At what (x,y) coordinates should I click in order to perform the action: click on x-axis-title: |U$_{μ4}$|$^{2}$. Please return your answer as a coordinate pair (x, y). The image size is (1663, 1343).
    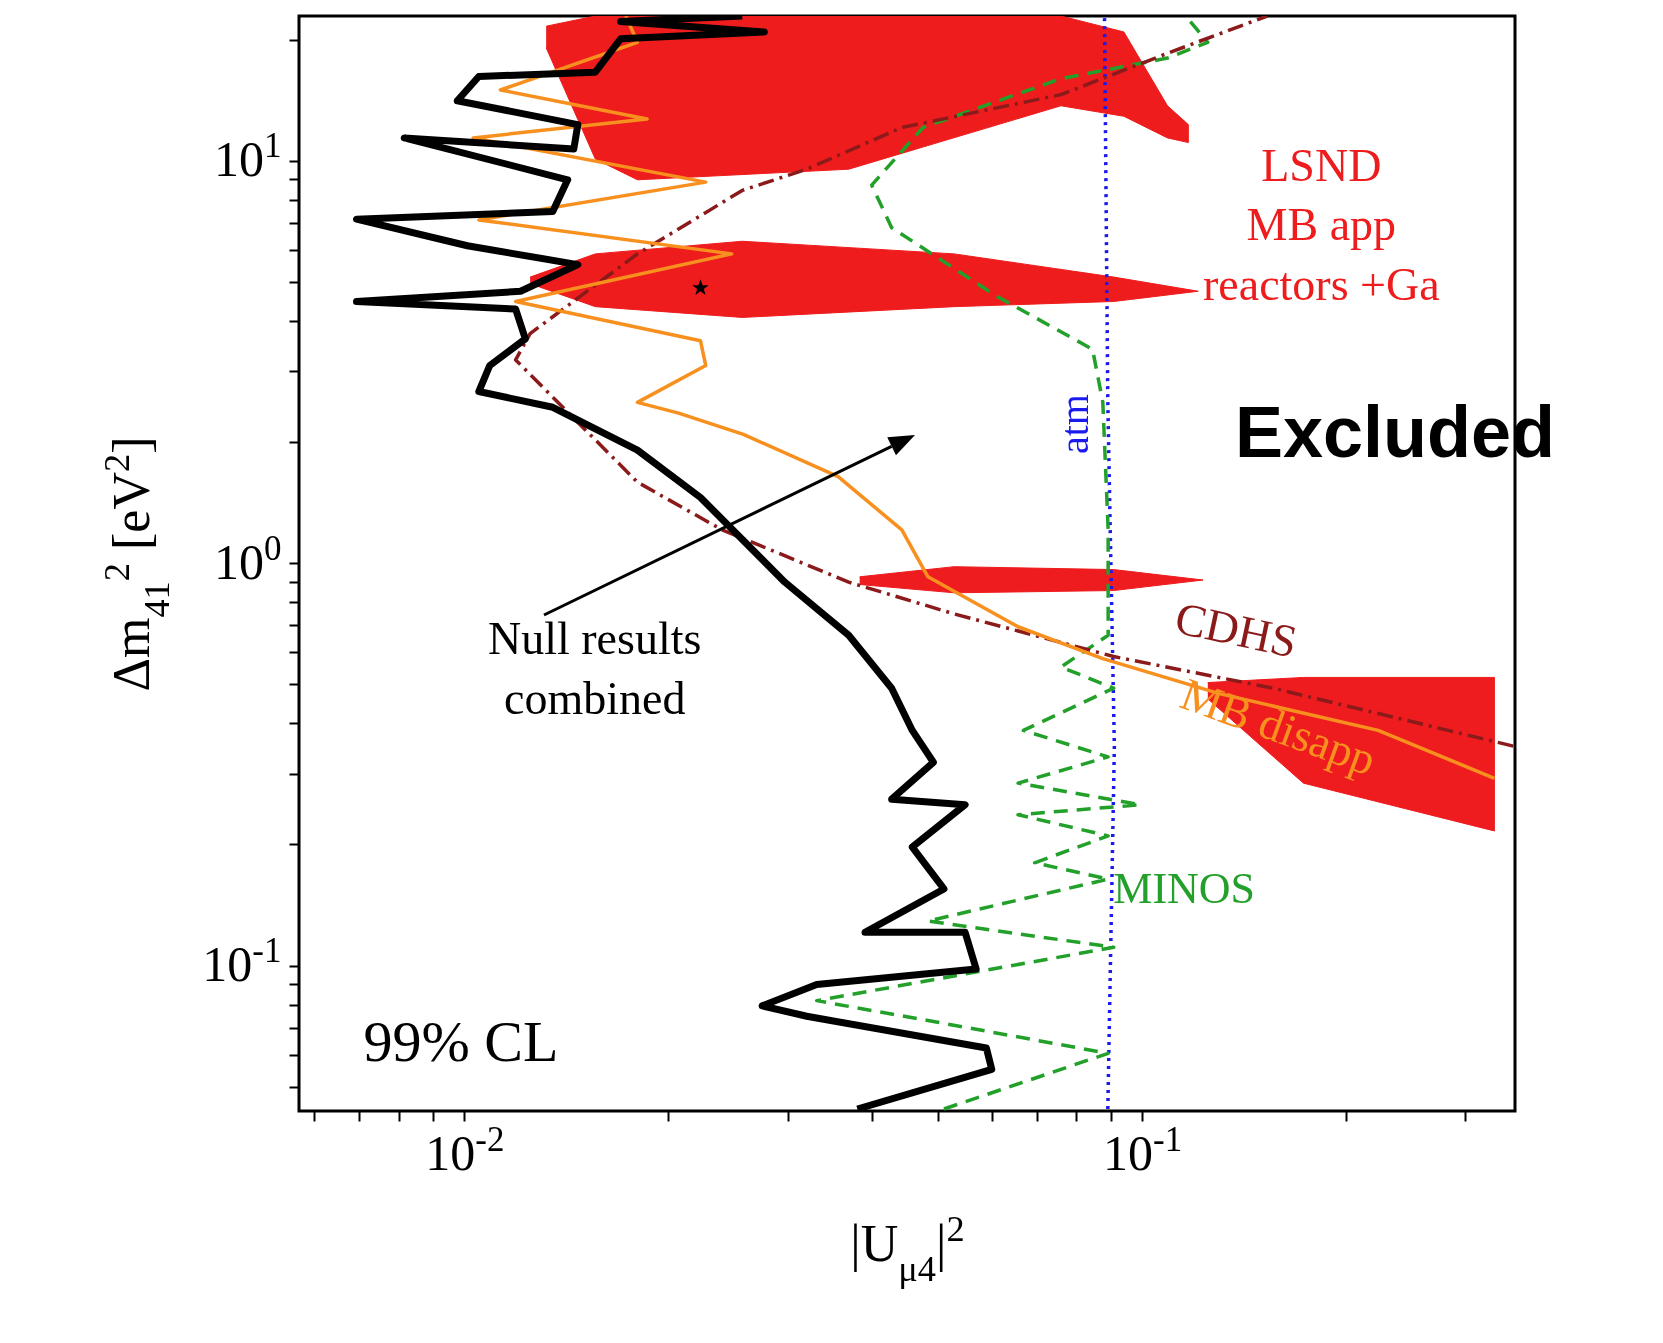
    Looking at the image, I should click on (907, 1248).